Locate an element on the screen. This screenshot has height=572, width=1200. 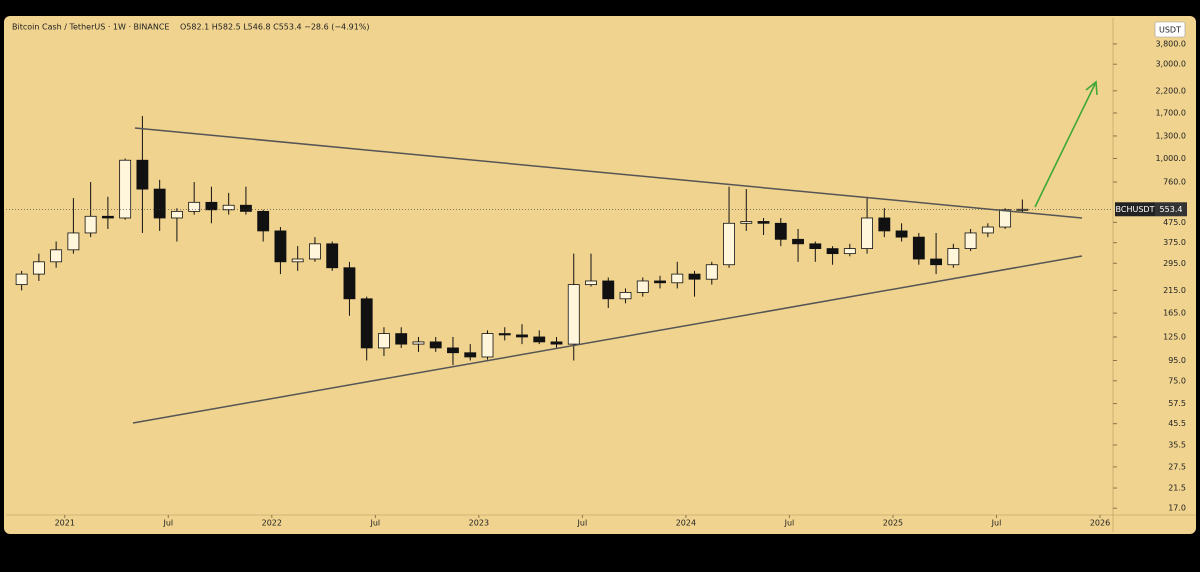
y-tick-label: 375.0 is located at coordinates (1174, 242).